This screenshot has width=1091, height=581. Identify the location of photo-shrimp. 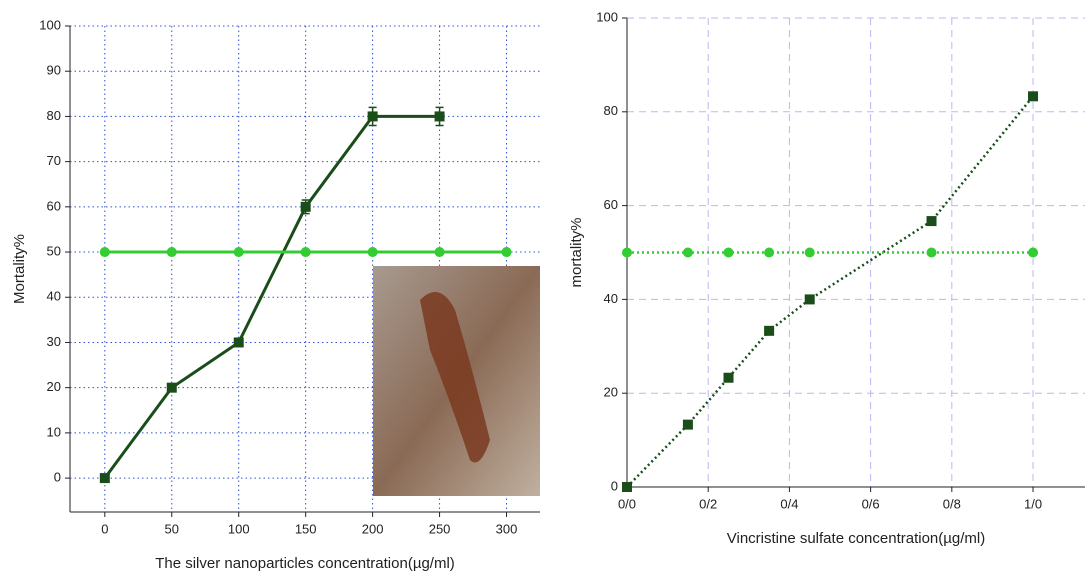
(455, 377).